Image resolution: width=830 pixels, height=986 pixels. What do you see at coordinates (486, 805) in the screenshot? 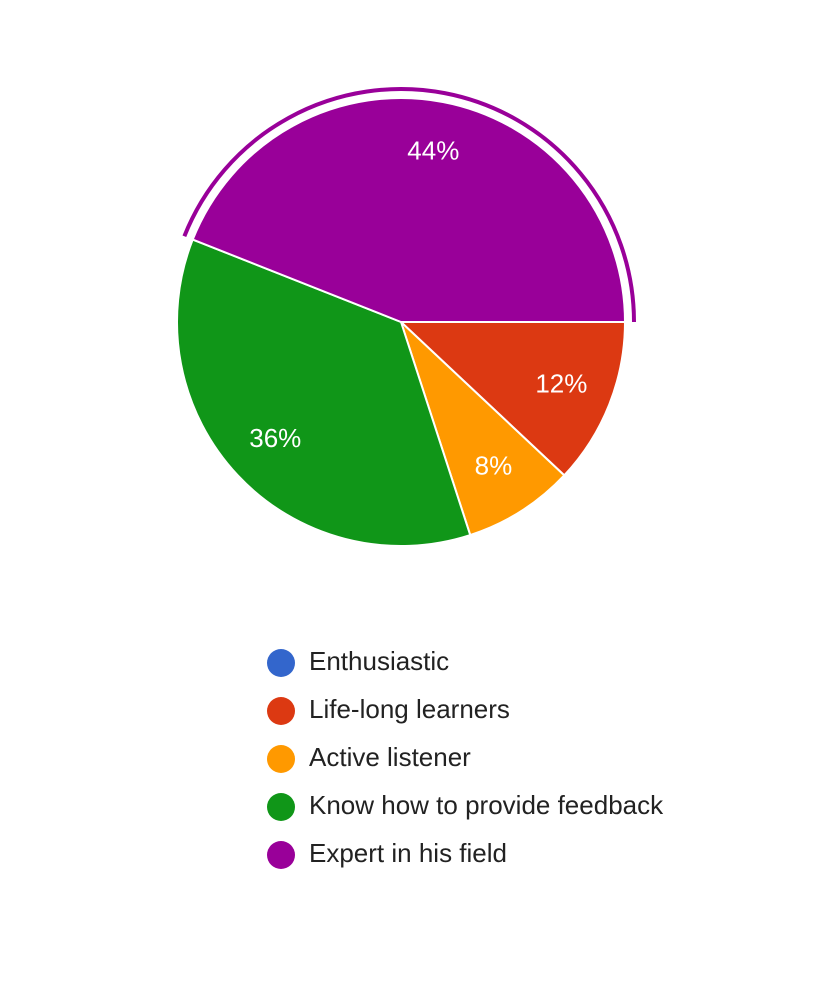
I see `legend-label: Know how to provide feedback` at bounding box center [486, 805].